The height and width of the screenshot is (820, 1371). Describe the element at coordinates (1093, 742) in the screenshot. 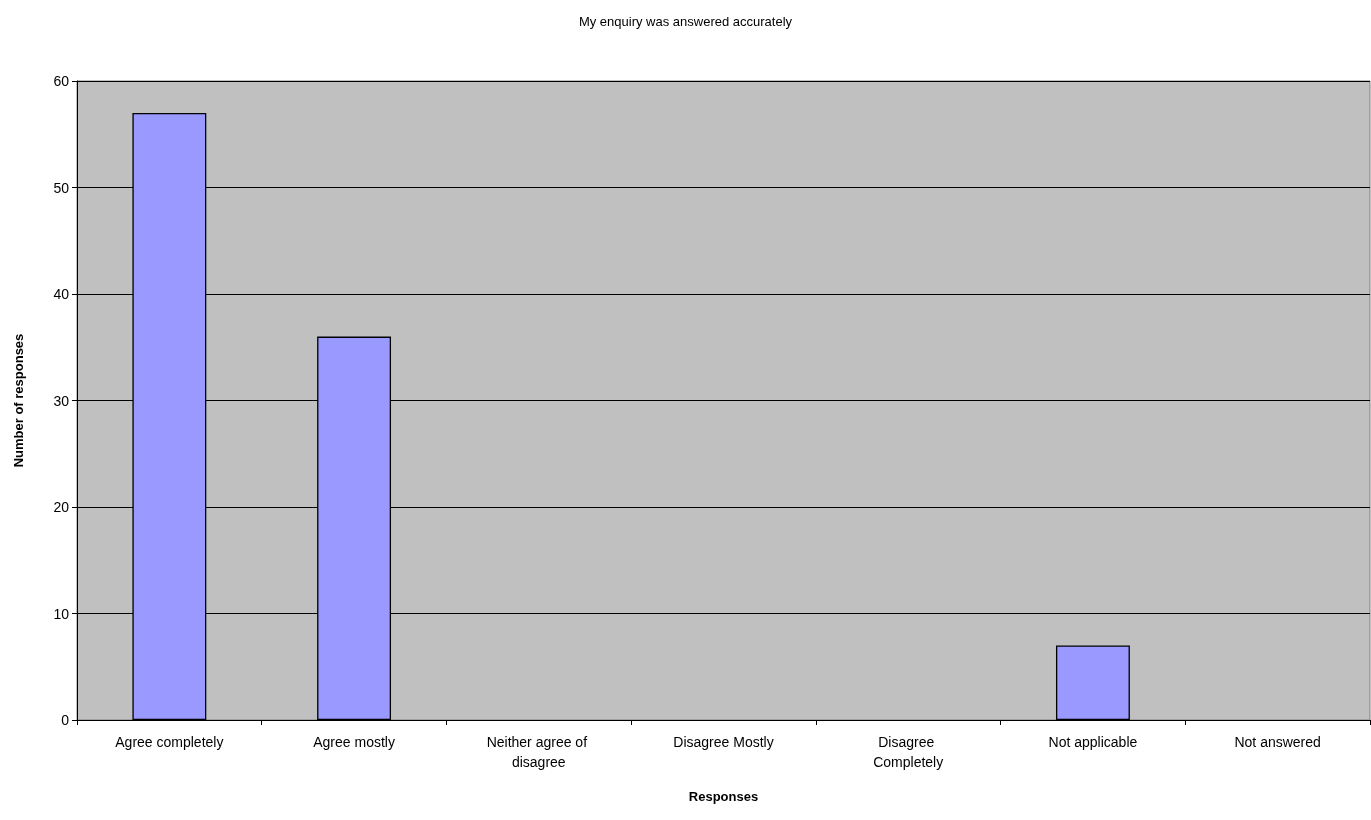

I see `x-tick-label: Not applicable` at that location.